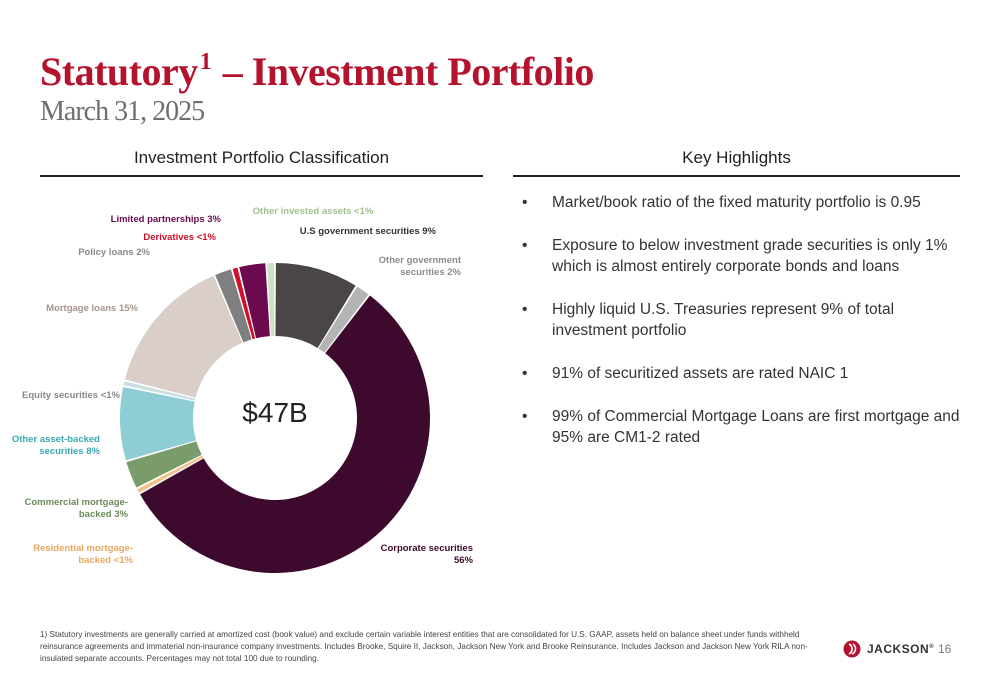 This screenshot has width=1000, height=685. Describe the element at coordinates (71, 395) in the screenshot. I see `slice-label: Equity securities <1%` at that location.